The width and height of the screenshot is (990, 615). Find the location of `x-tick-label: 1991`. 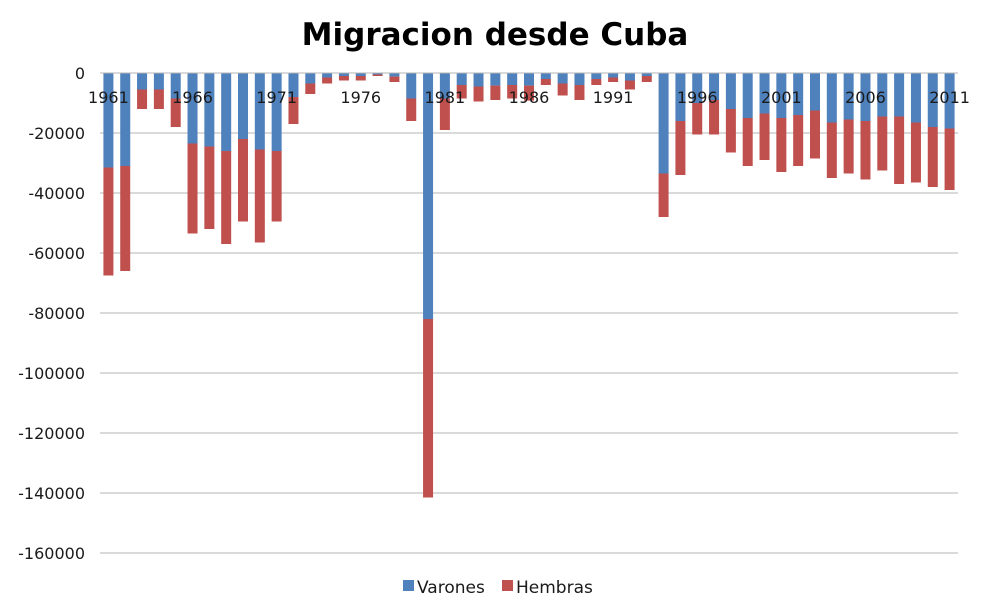

x-tick-label: 1991 is located at coordinates (613, 97).